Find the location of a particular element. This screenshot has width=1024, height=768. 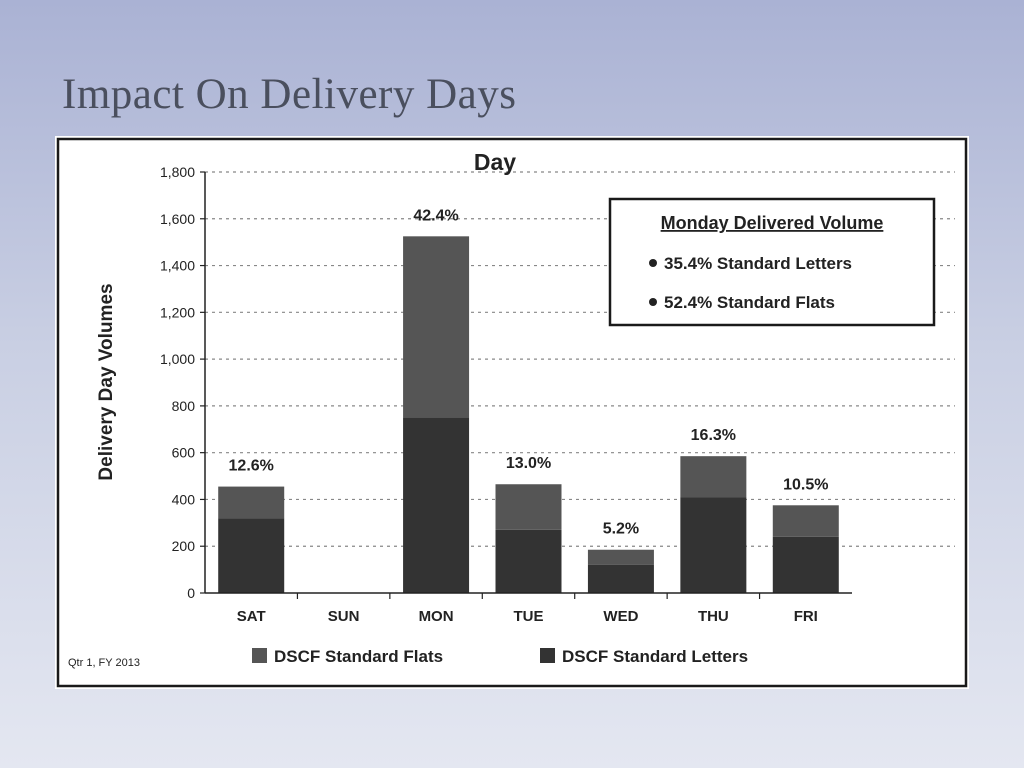

x-tick-label: MON is located at coordinates (436, 616).